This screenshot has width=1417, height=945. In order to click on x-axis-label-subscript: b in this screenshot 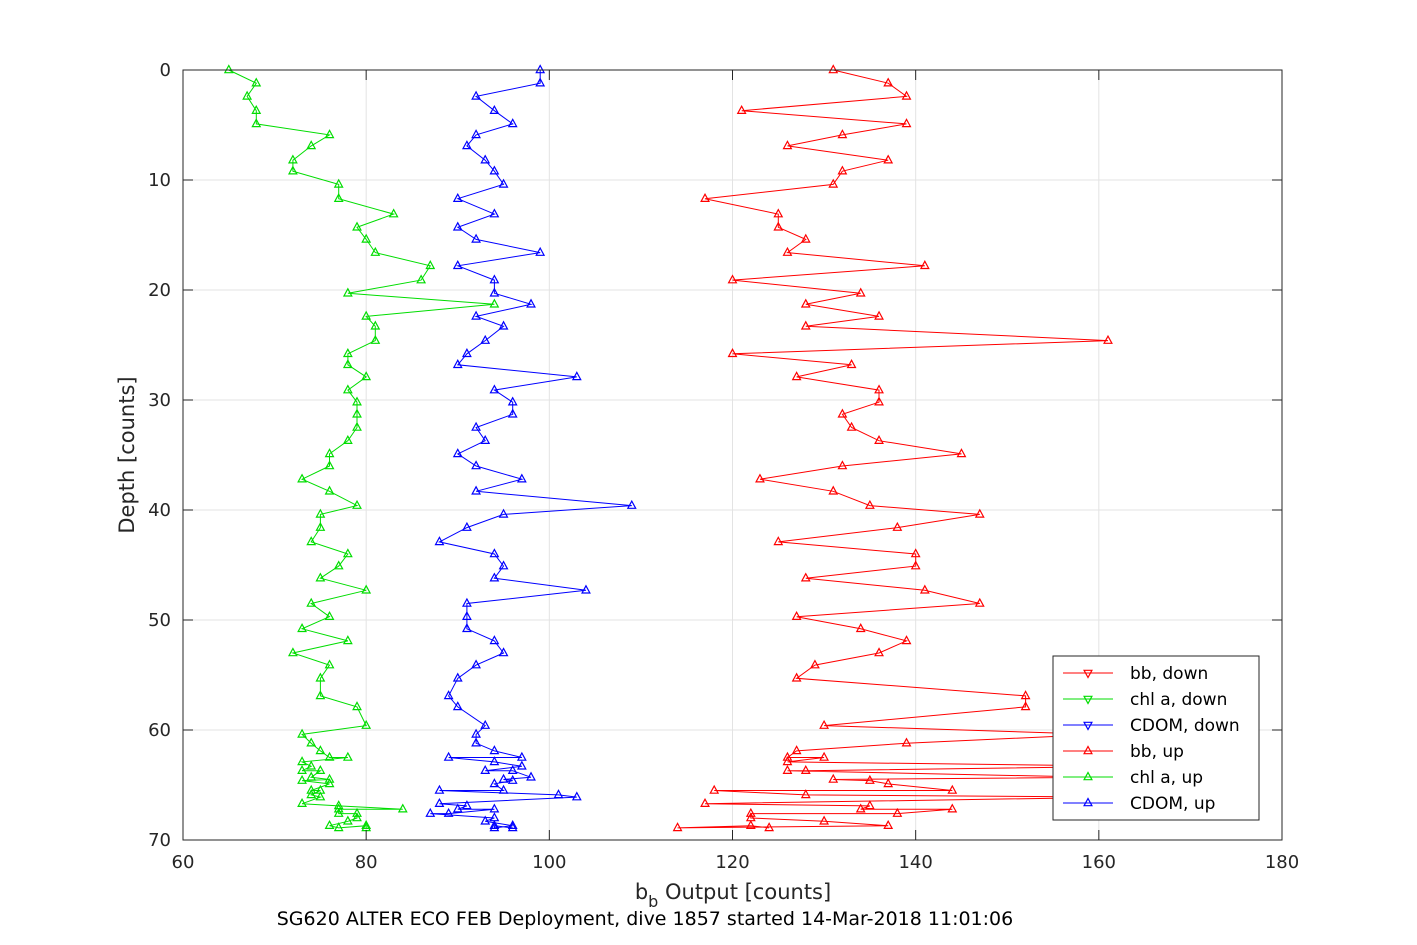, I will do `click(653, 901)`.